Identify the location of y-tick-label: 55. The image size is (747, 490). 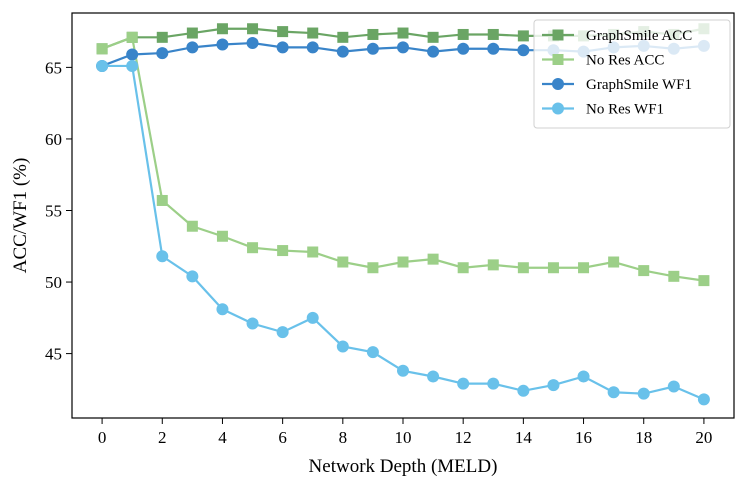
(53, 210).